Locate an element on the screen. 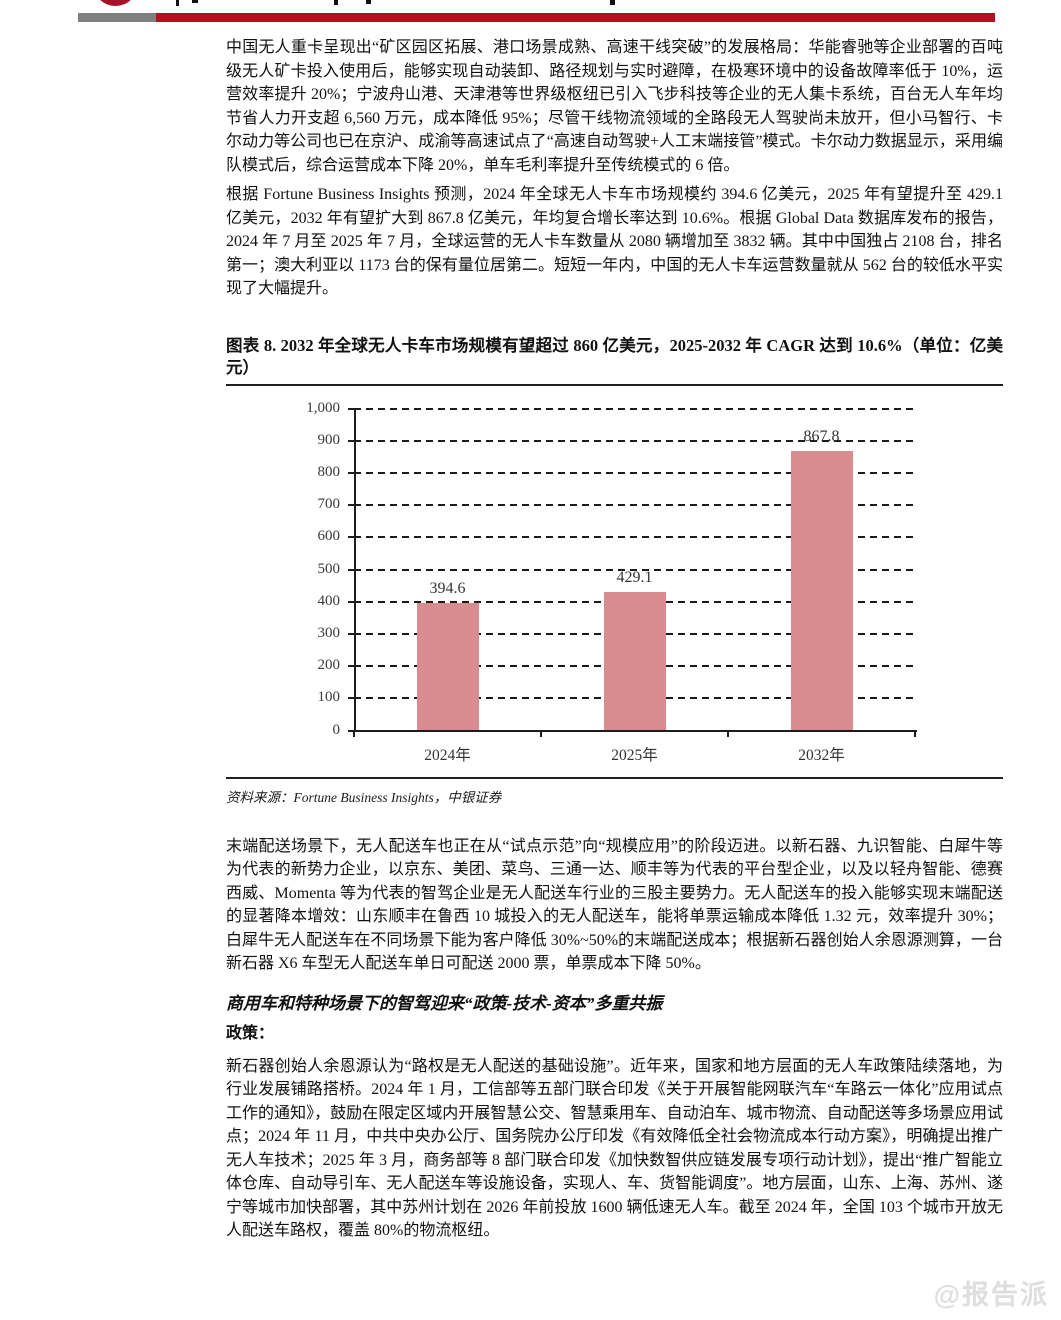 The height and width of the screenshot is (1320, 1061). figure-source-note: 资料来源：Fortune Business Insights，中银证券 is located at coordinates (364, 797).